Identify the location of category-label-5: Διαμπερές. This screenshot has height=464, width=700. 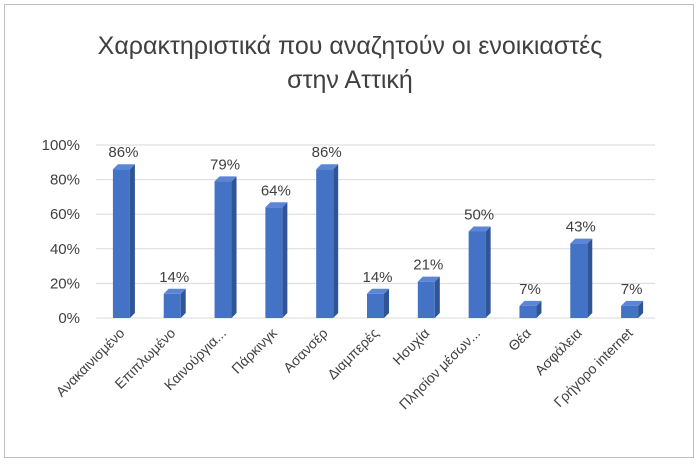
(353, 354).